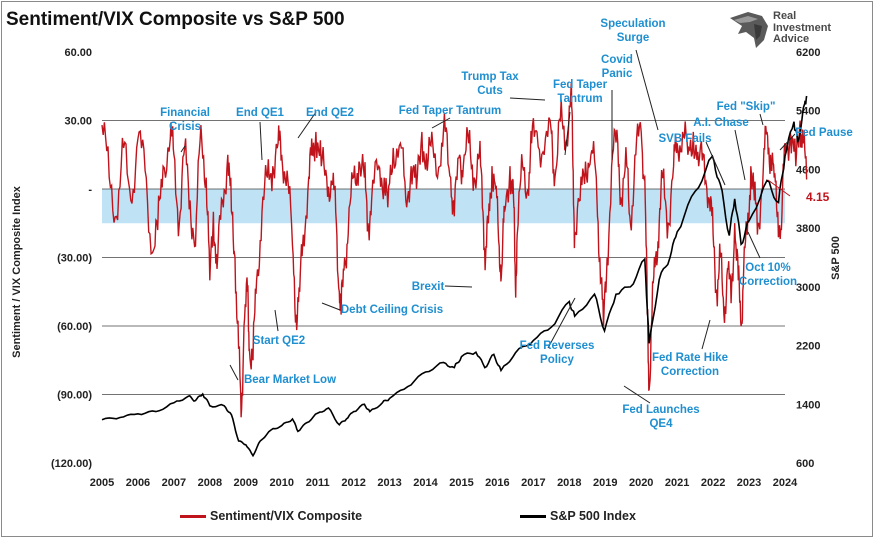  What do you see at coordinates (749, 483) in the screenshot?
I see `x-axis-tick-label: 2023` at bounding box center [749, 483].